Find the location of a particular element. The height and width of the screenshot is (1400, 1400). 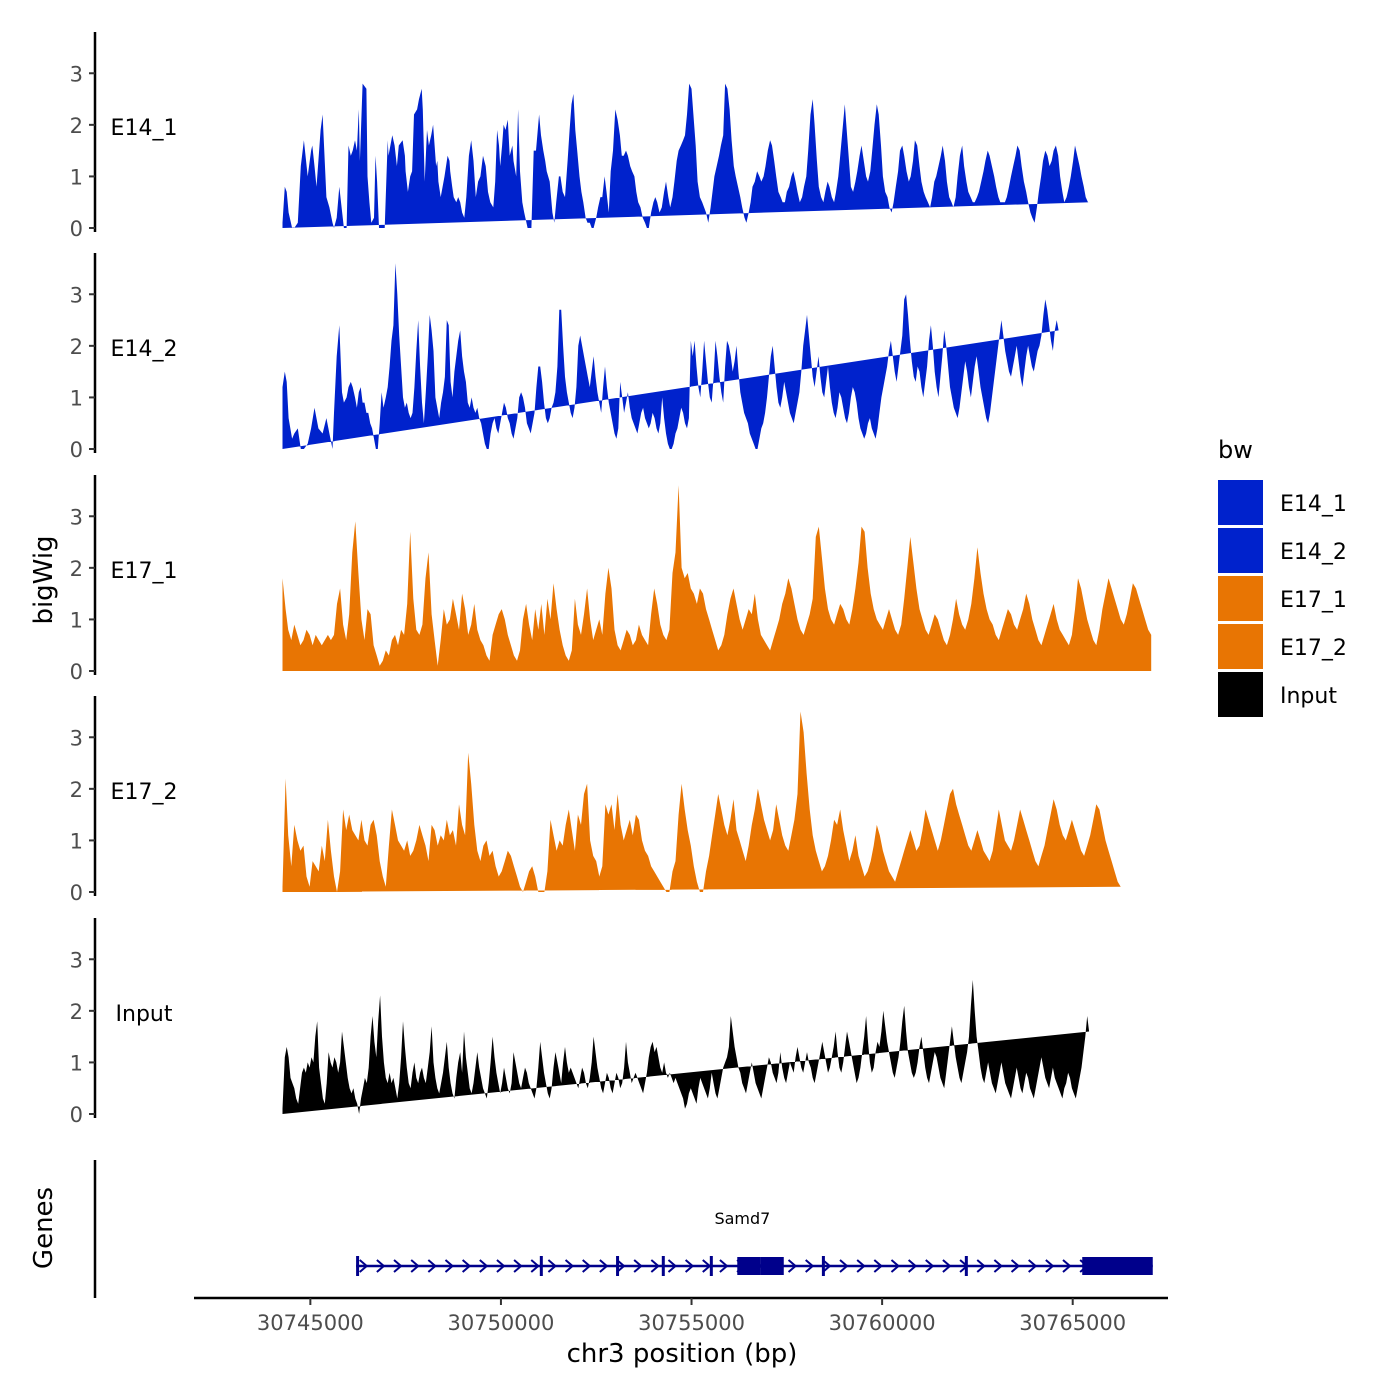

x-tick-label: 30745000 is located at coordinates (310, 1323).